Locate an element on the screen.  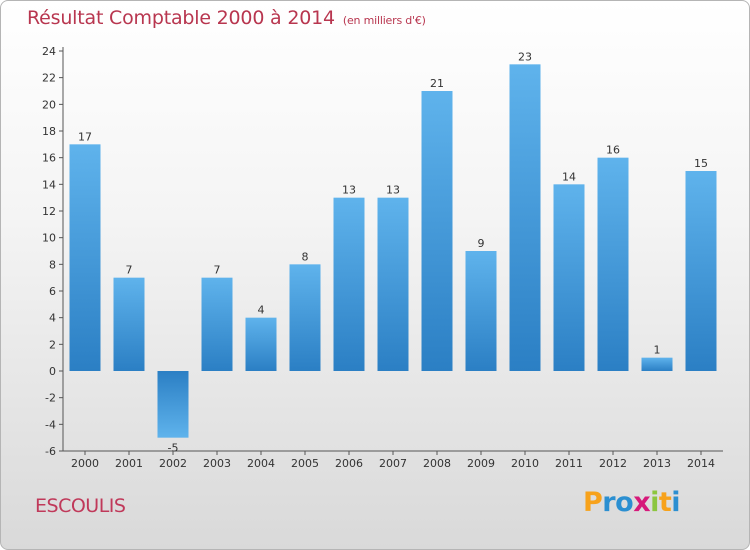
bar-value-label: -5 is located at coordinates (173, 448).